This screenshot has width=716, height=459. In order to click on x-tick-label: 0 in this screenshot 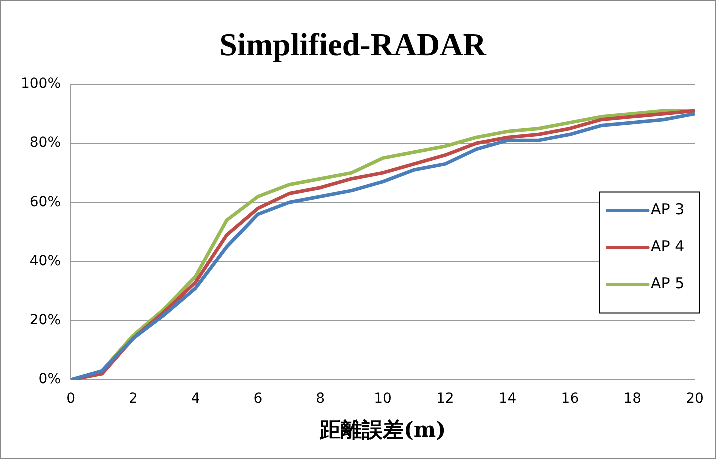, I will do `click(71, 399)`.